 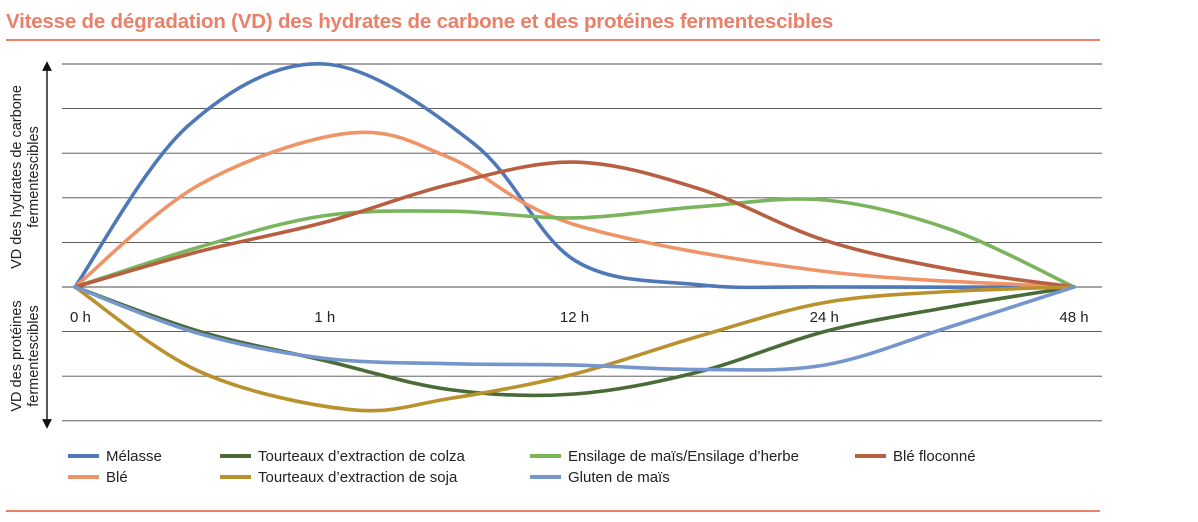 I want to click on legend-item: Ensilage de maïs/Ensilage d’herbe, so click(x=664, y=456).